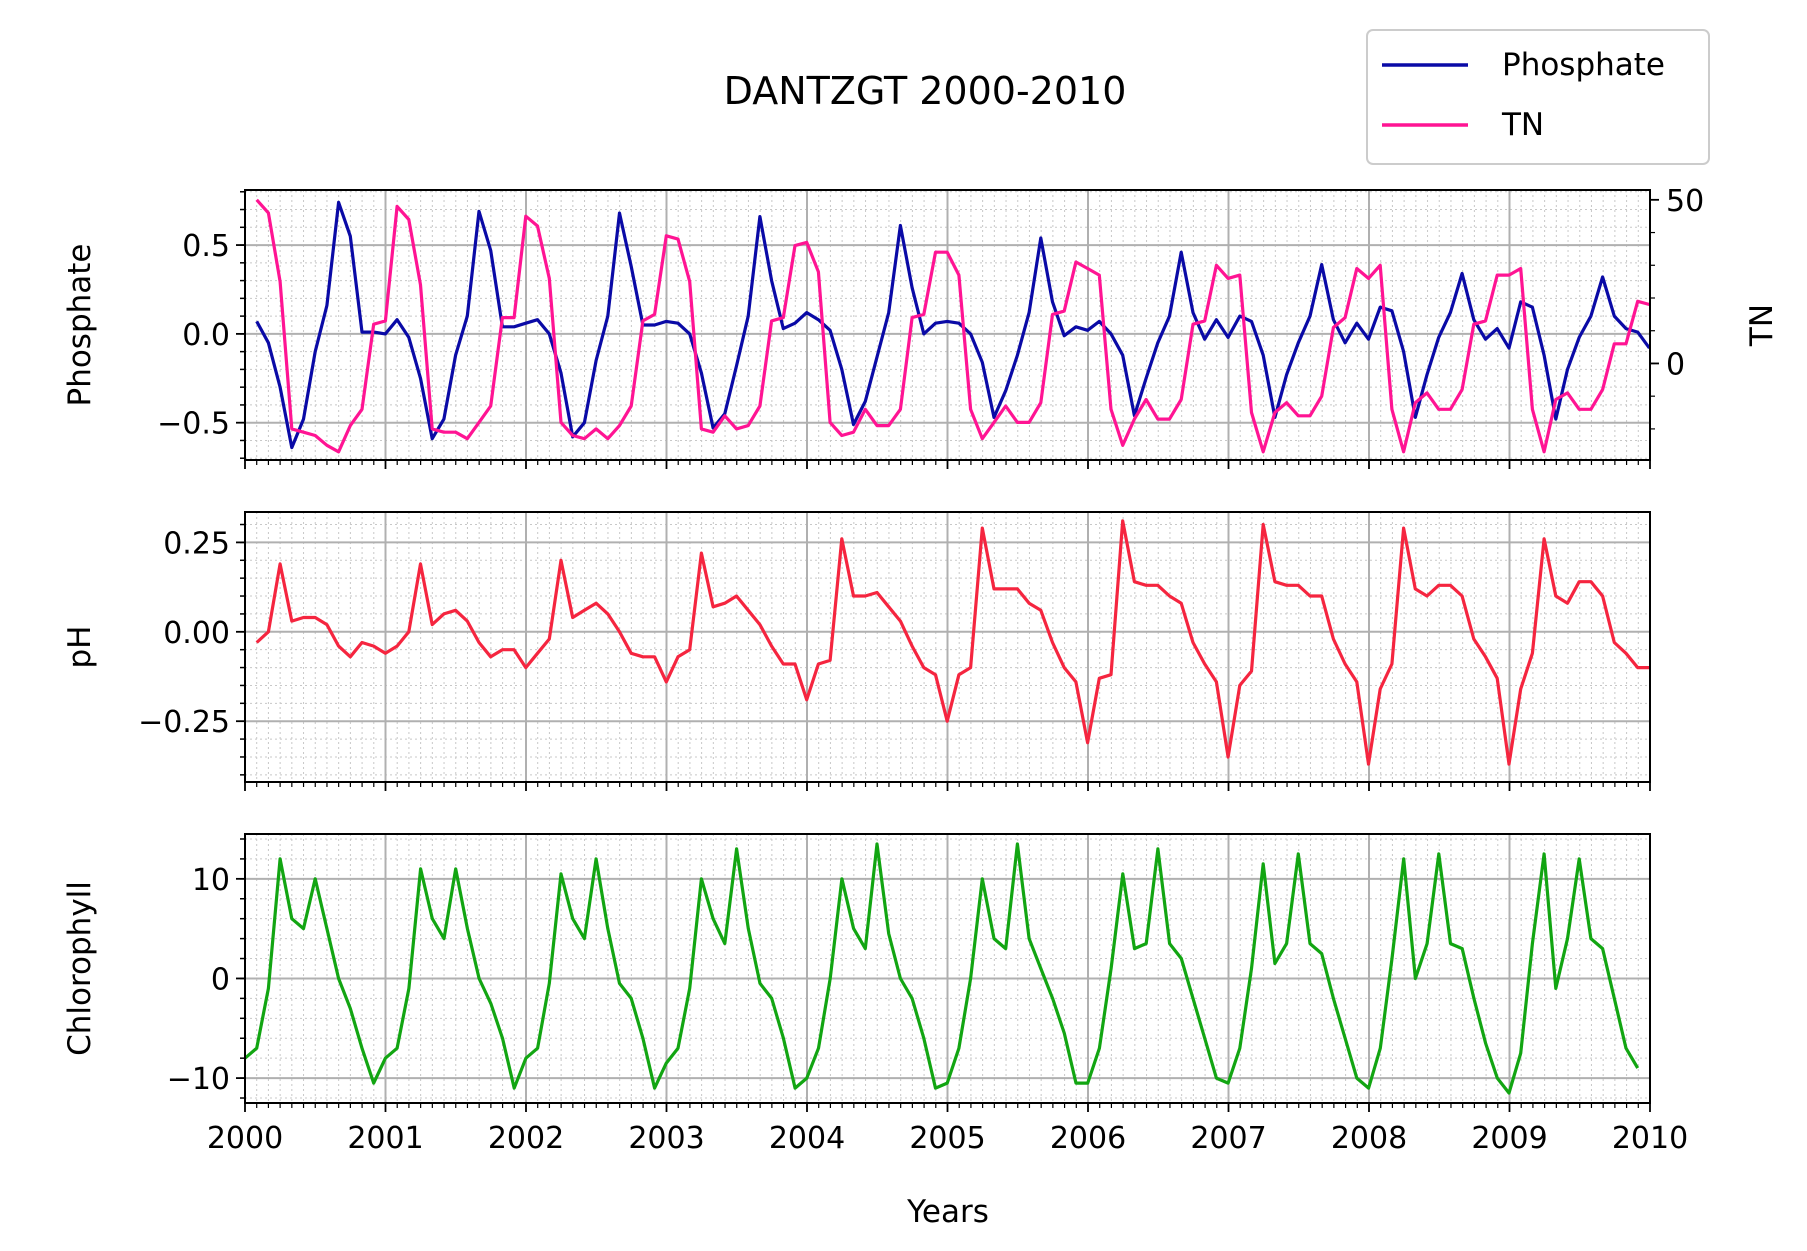 Image resolution: width=1807 pixels, height=1251 pixels. Describe the element at coordinates (526, 1138) in the screenshot. I see `x-tick-label: 2002` at that location.